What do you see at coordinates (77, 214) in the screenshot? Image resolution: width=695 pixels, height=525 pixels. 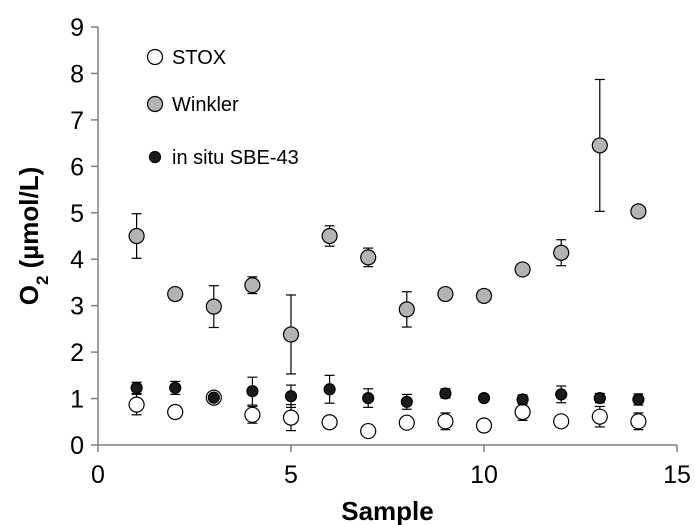 I see `y-tick-label: 5` at bounding box center [77, 214].